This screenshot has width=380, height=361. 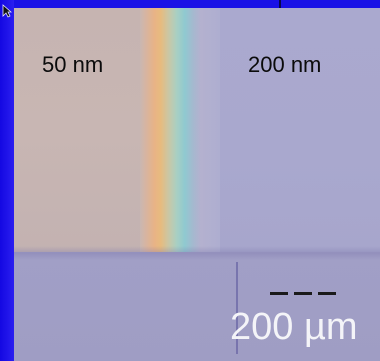 What do you see at coordinates (180, 130) in the screenshot?
I see `film-step-interference-band` at bounding box center [180, 130].